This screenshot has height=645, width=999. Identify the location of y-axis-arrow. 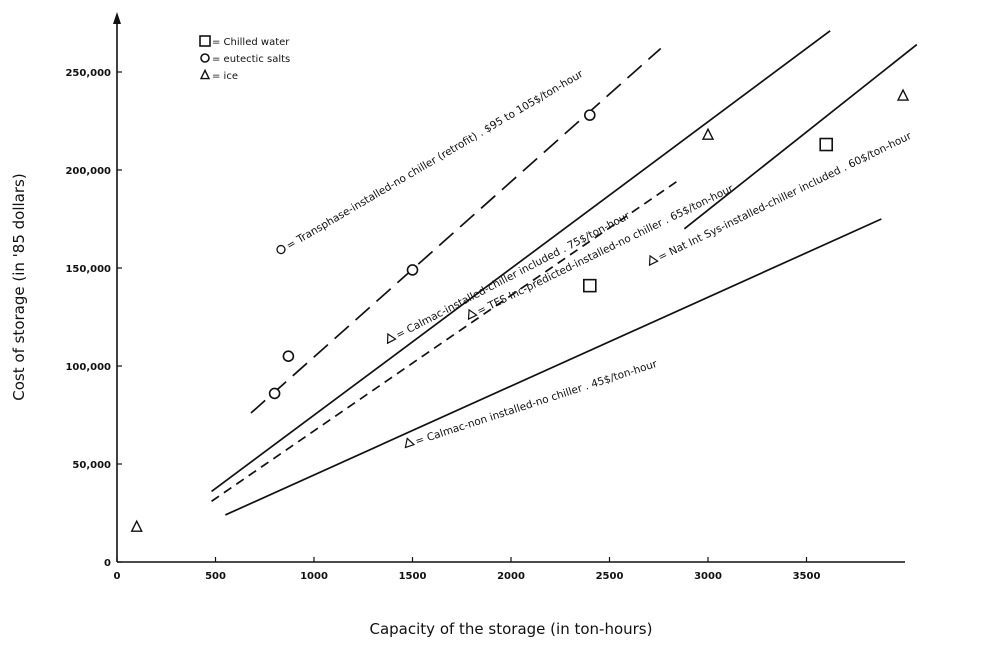
(117, 18).